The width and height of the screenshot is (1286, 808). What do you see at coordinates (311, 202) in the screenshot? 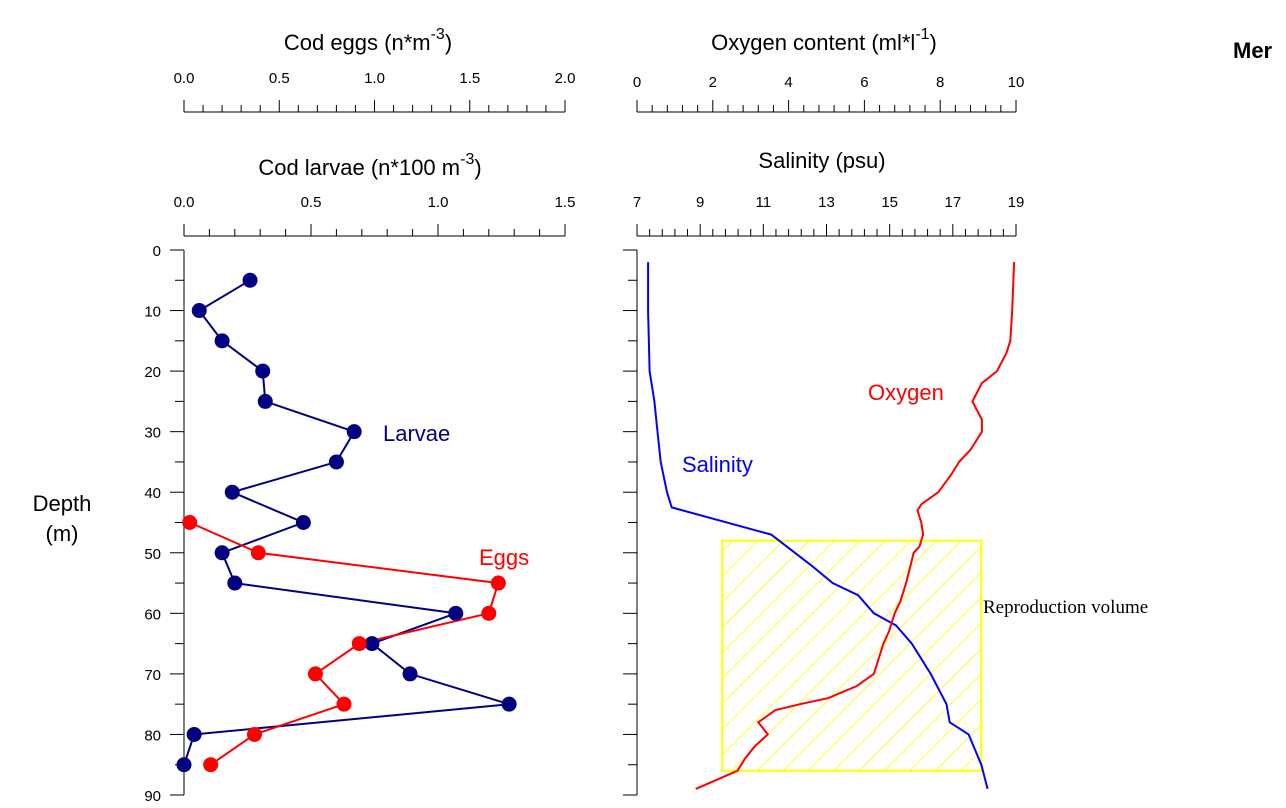
I see `larvae-axis-tick-label: 0.5` at bounding box center [311, 202].